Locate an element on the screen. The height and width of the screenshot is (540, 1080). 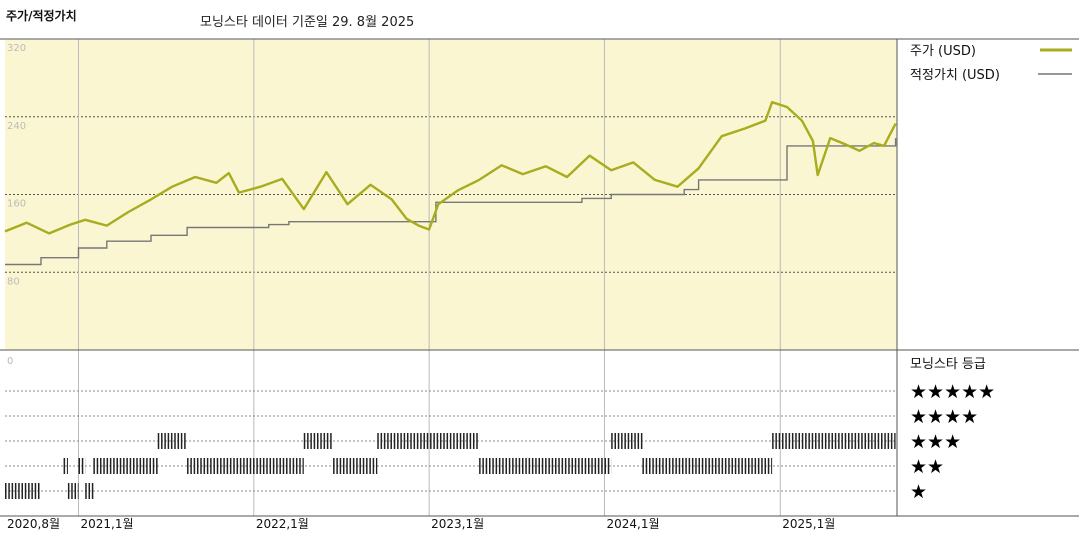
star-rating-label: ★★ is located at coordinates (927, 467).